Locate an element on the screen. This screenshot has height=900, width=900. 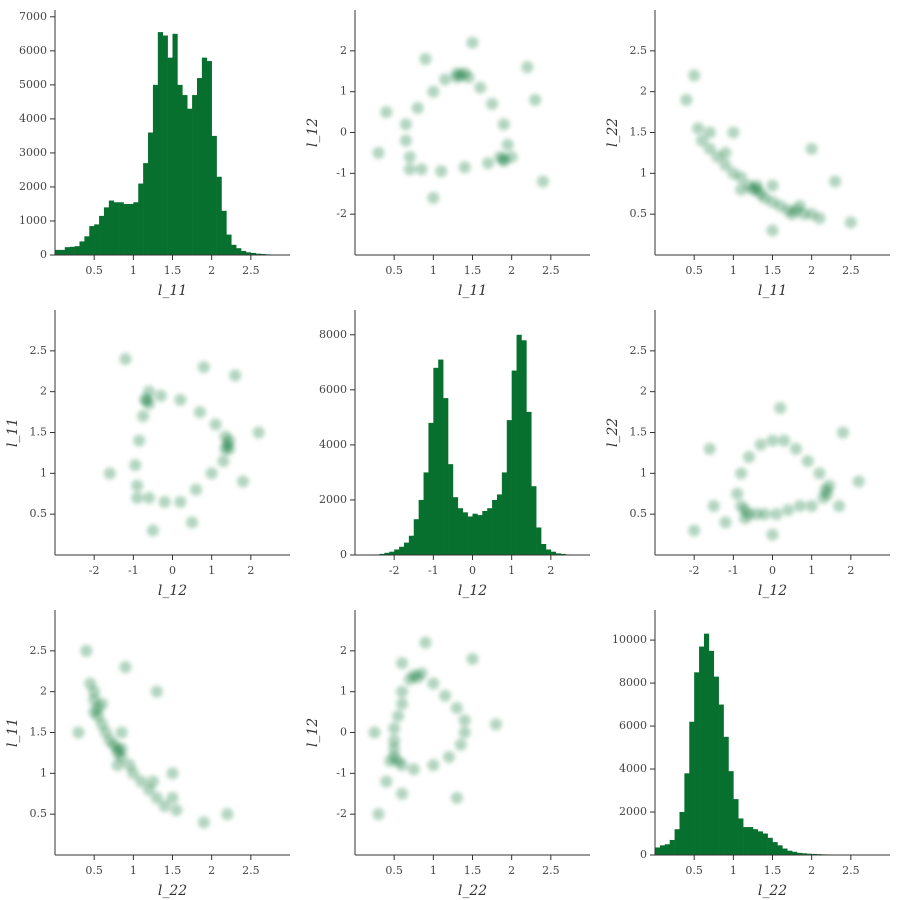
panel: -2 -1 0 1 2 0.5 1 1.5 2 2.5 l_12 l_11 is located at coordinates (147, 454).